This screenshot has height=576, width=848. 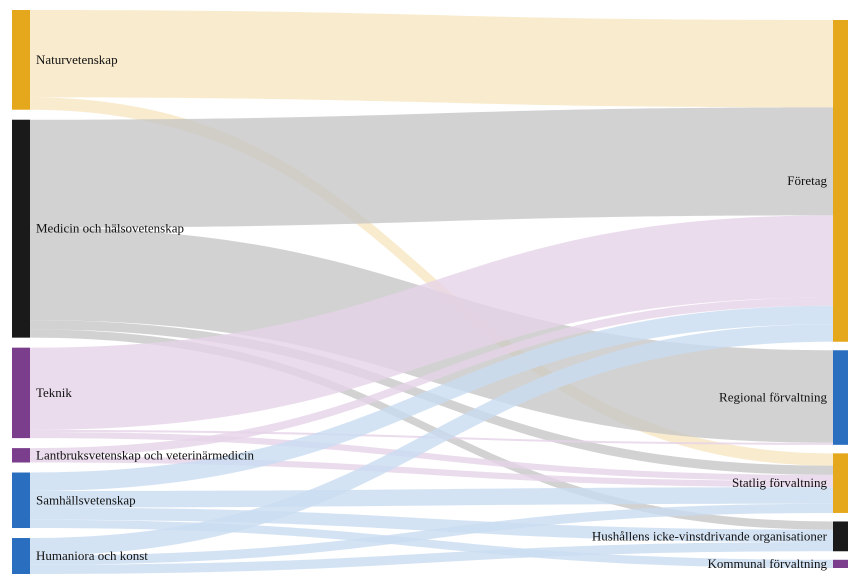 I want to click on source-label-med: Medicin och hälsovetenskap, so click(x=110, y=228).